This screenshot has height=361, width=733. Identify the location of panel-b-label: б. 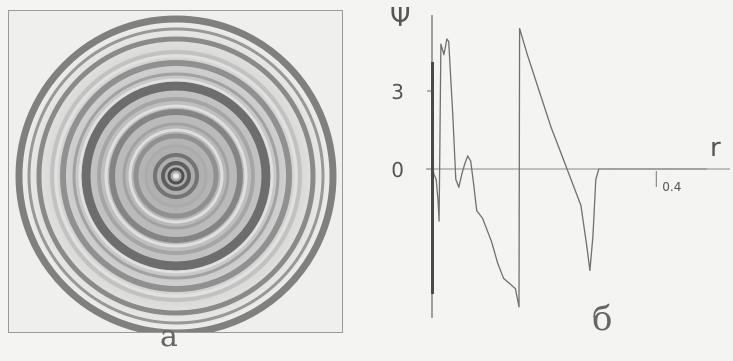
(602, 319).